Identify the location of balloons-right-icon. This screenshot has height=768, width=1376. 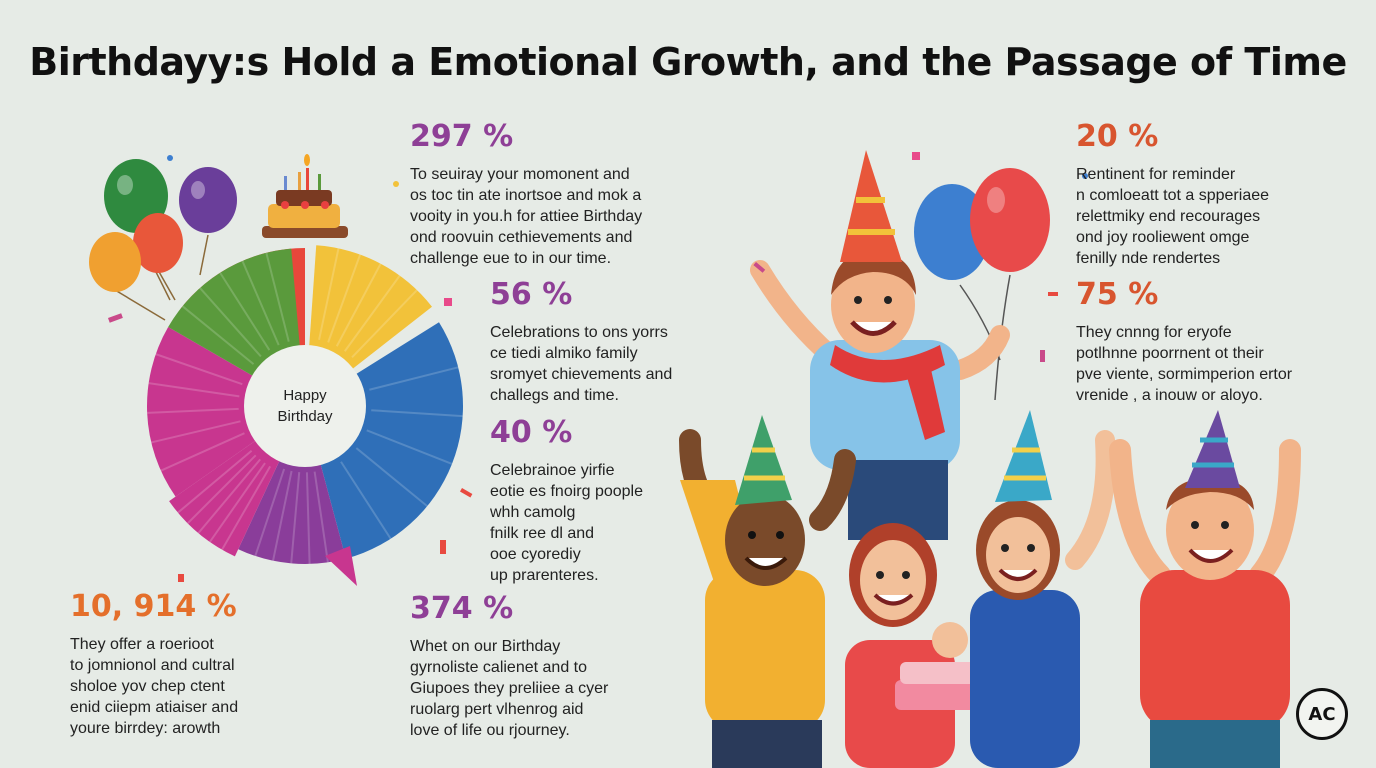
(982, 284).